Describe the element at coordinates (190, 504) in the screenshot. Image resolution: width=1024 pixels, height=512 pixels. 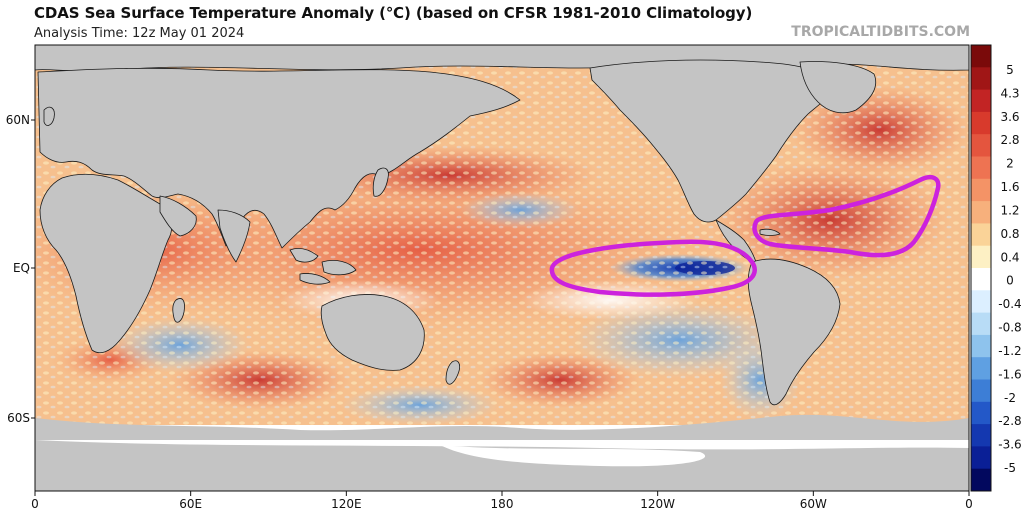
I see `lon-label: 60E` at that location.